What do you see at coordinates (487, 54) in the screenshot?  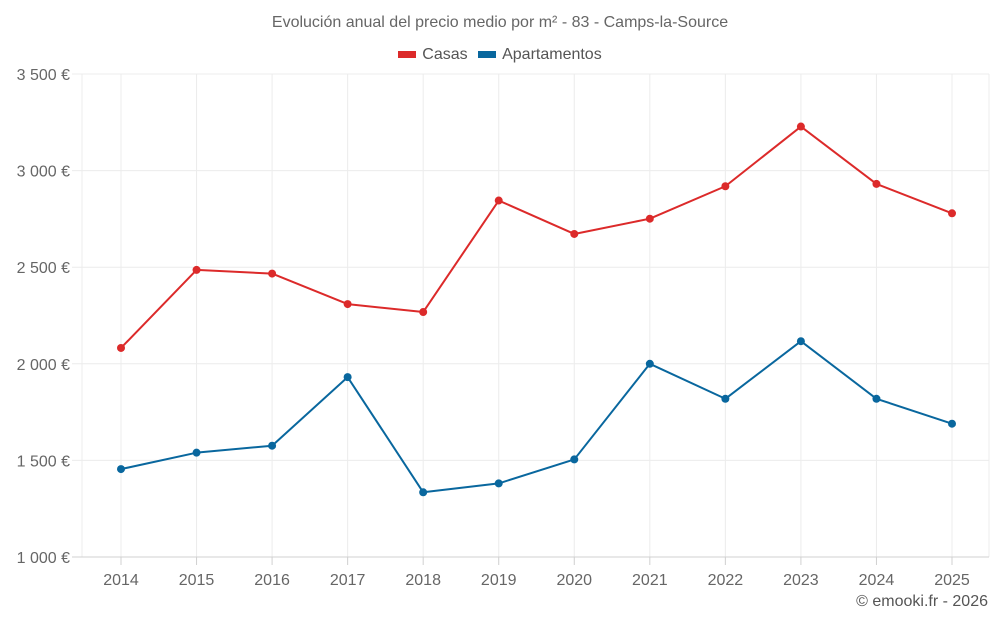 I see `legend-swatch-apartamentos` at bounding box center [487, 54].